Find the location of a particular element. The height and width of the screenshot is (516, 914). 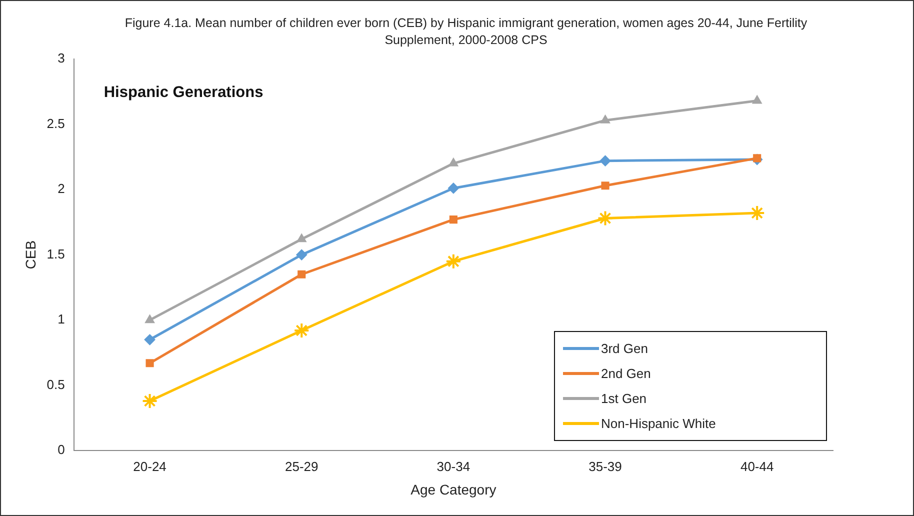

legend-label: 3rd Gen is located at coordinates (624, 348).